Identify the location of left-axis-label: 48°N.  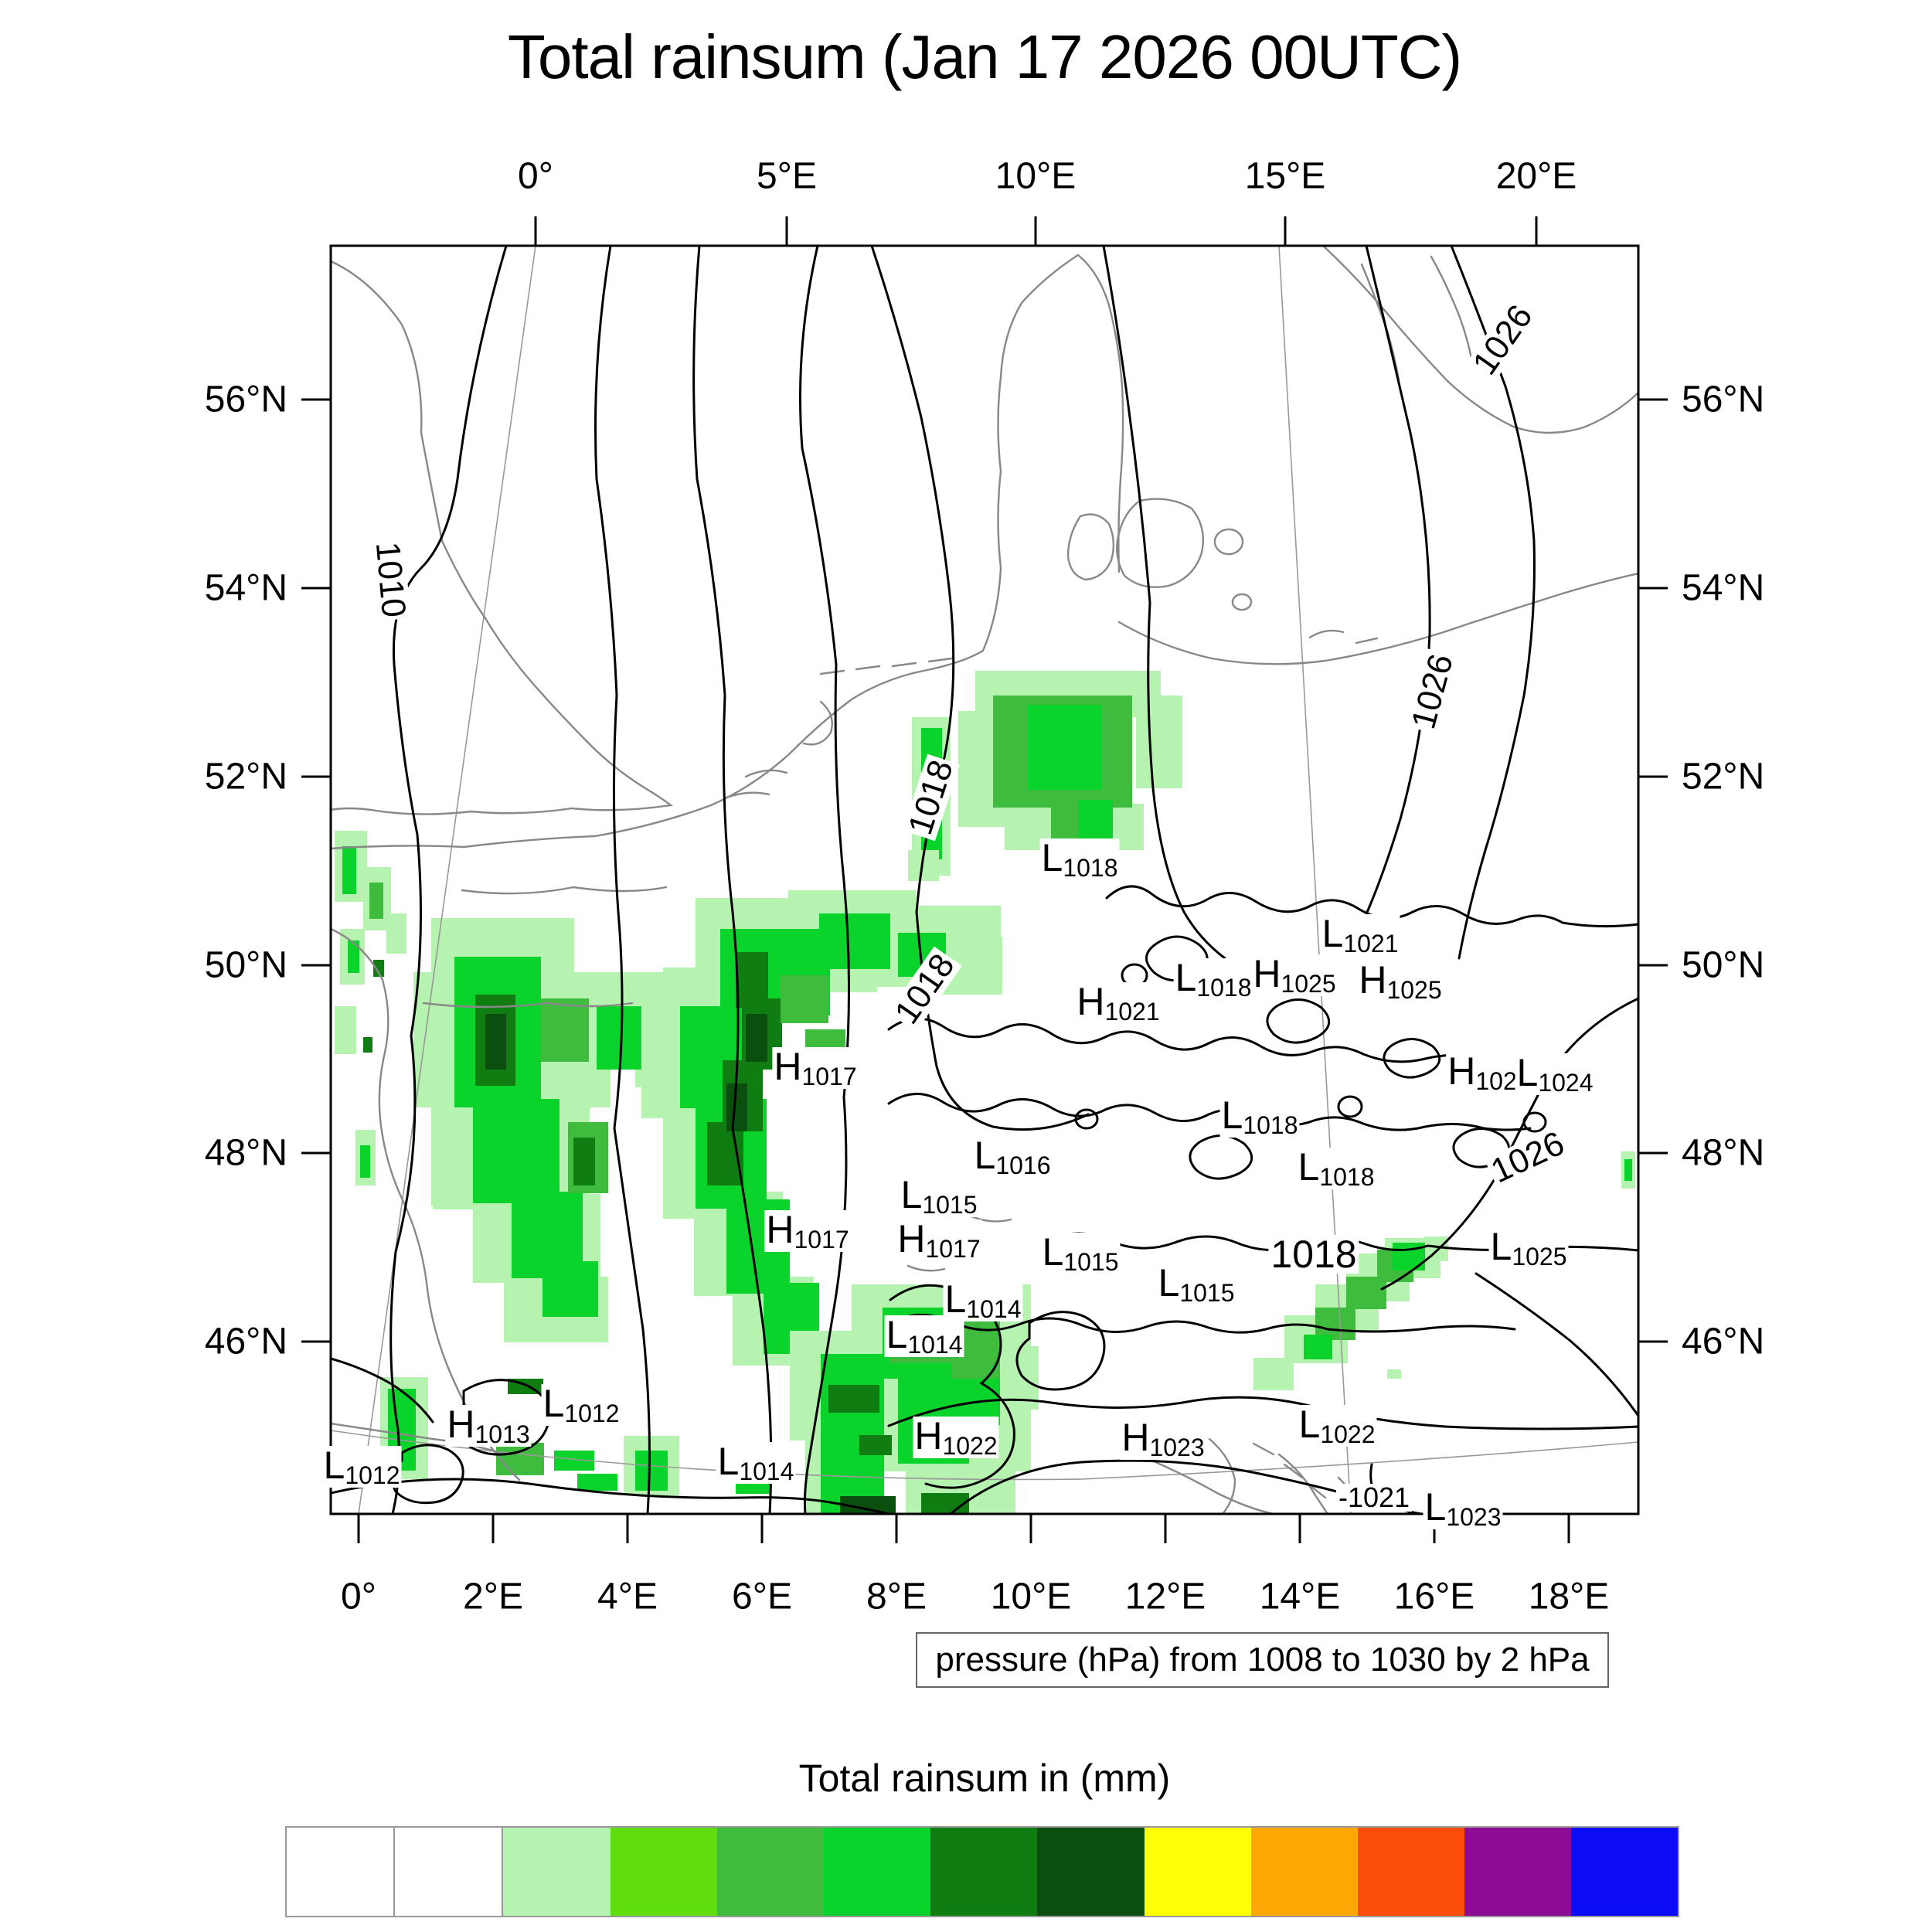
(246, 1153).